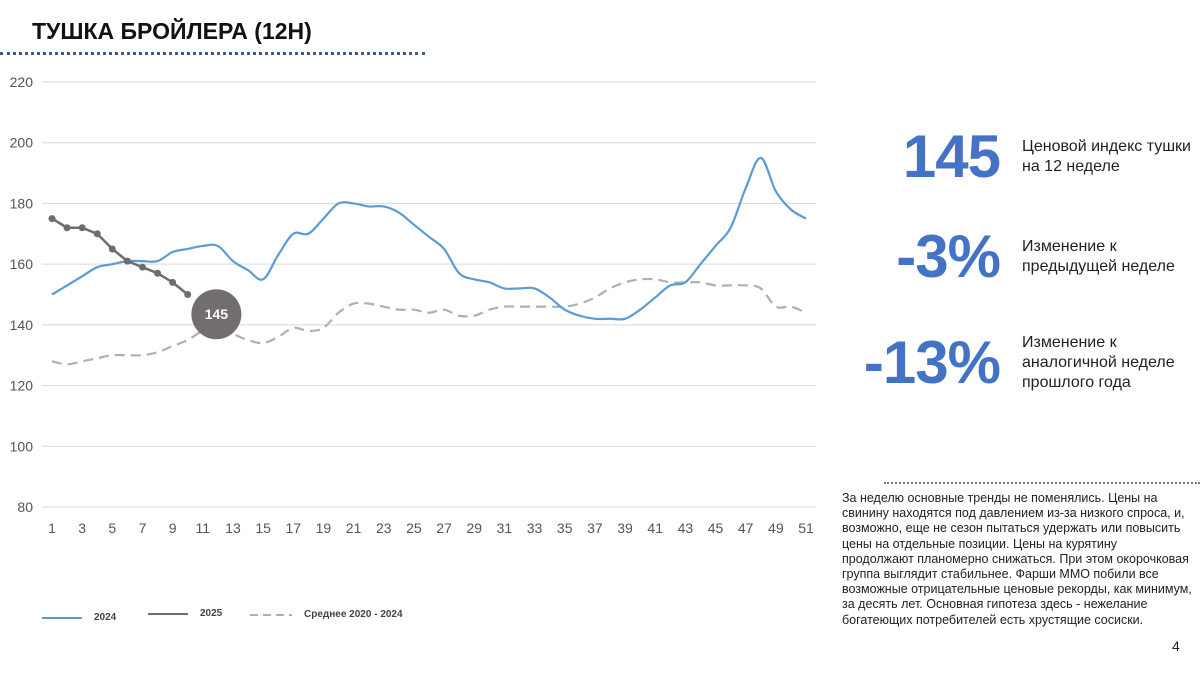 This screenshot has height=675, width=1200. I want to click on x-tick-label: 43, so click(686, 528).